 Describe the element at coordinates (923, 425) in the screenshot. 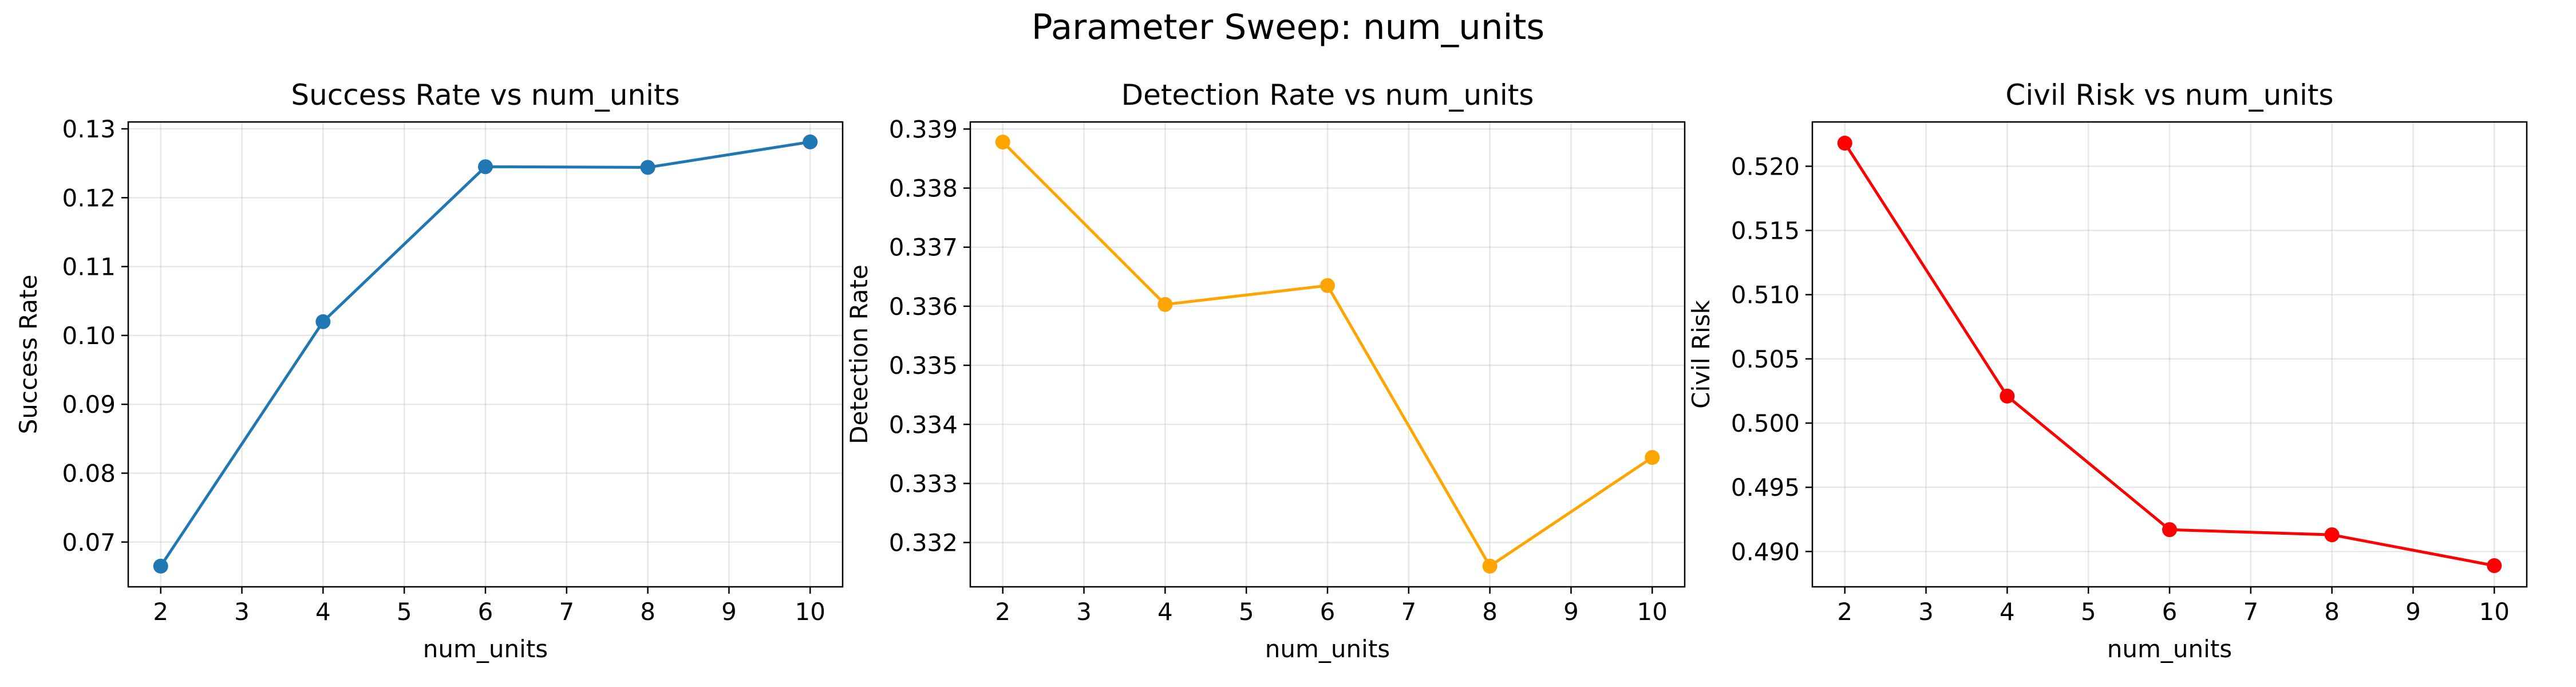

I see `detection-rate-y-tick-label: 0.334` at that location.